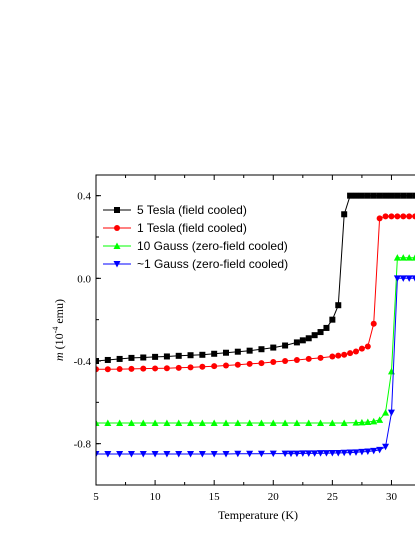 Image resolution: width=415 pixels, height=537 pixels. Describe the element at coordinates (392, 497) in the screenshot. I see `x-tick-label: 30` at that location.